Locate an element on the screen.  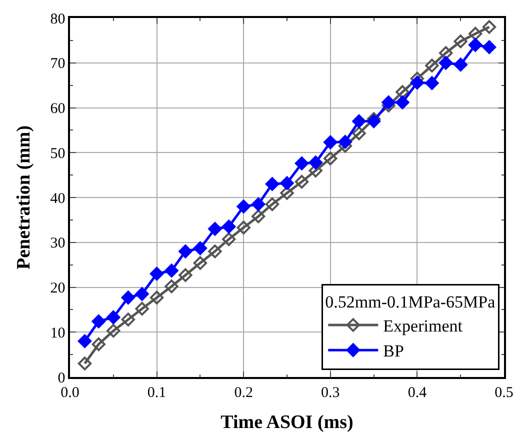
legend-label: BP is located at coordinates (393, 351).